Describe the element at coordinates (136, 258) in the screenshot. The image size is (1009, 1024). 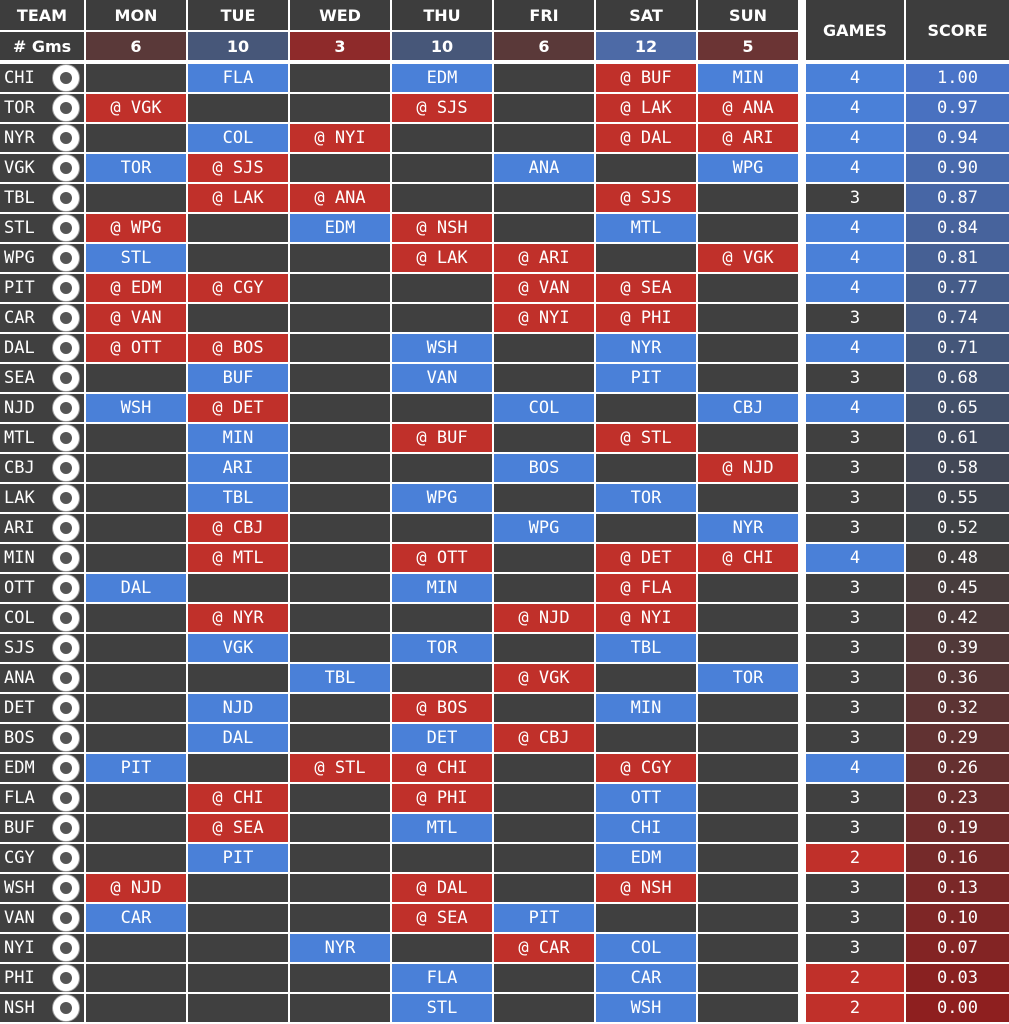
I see `home-game: STL` at that location.